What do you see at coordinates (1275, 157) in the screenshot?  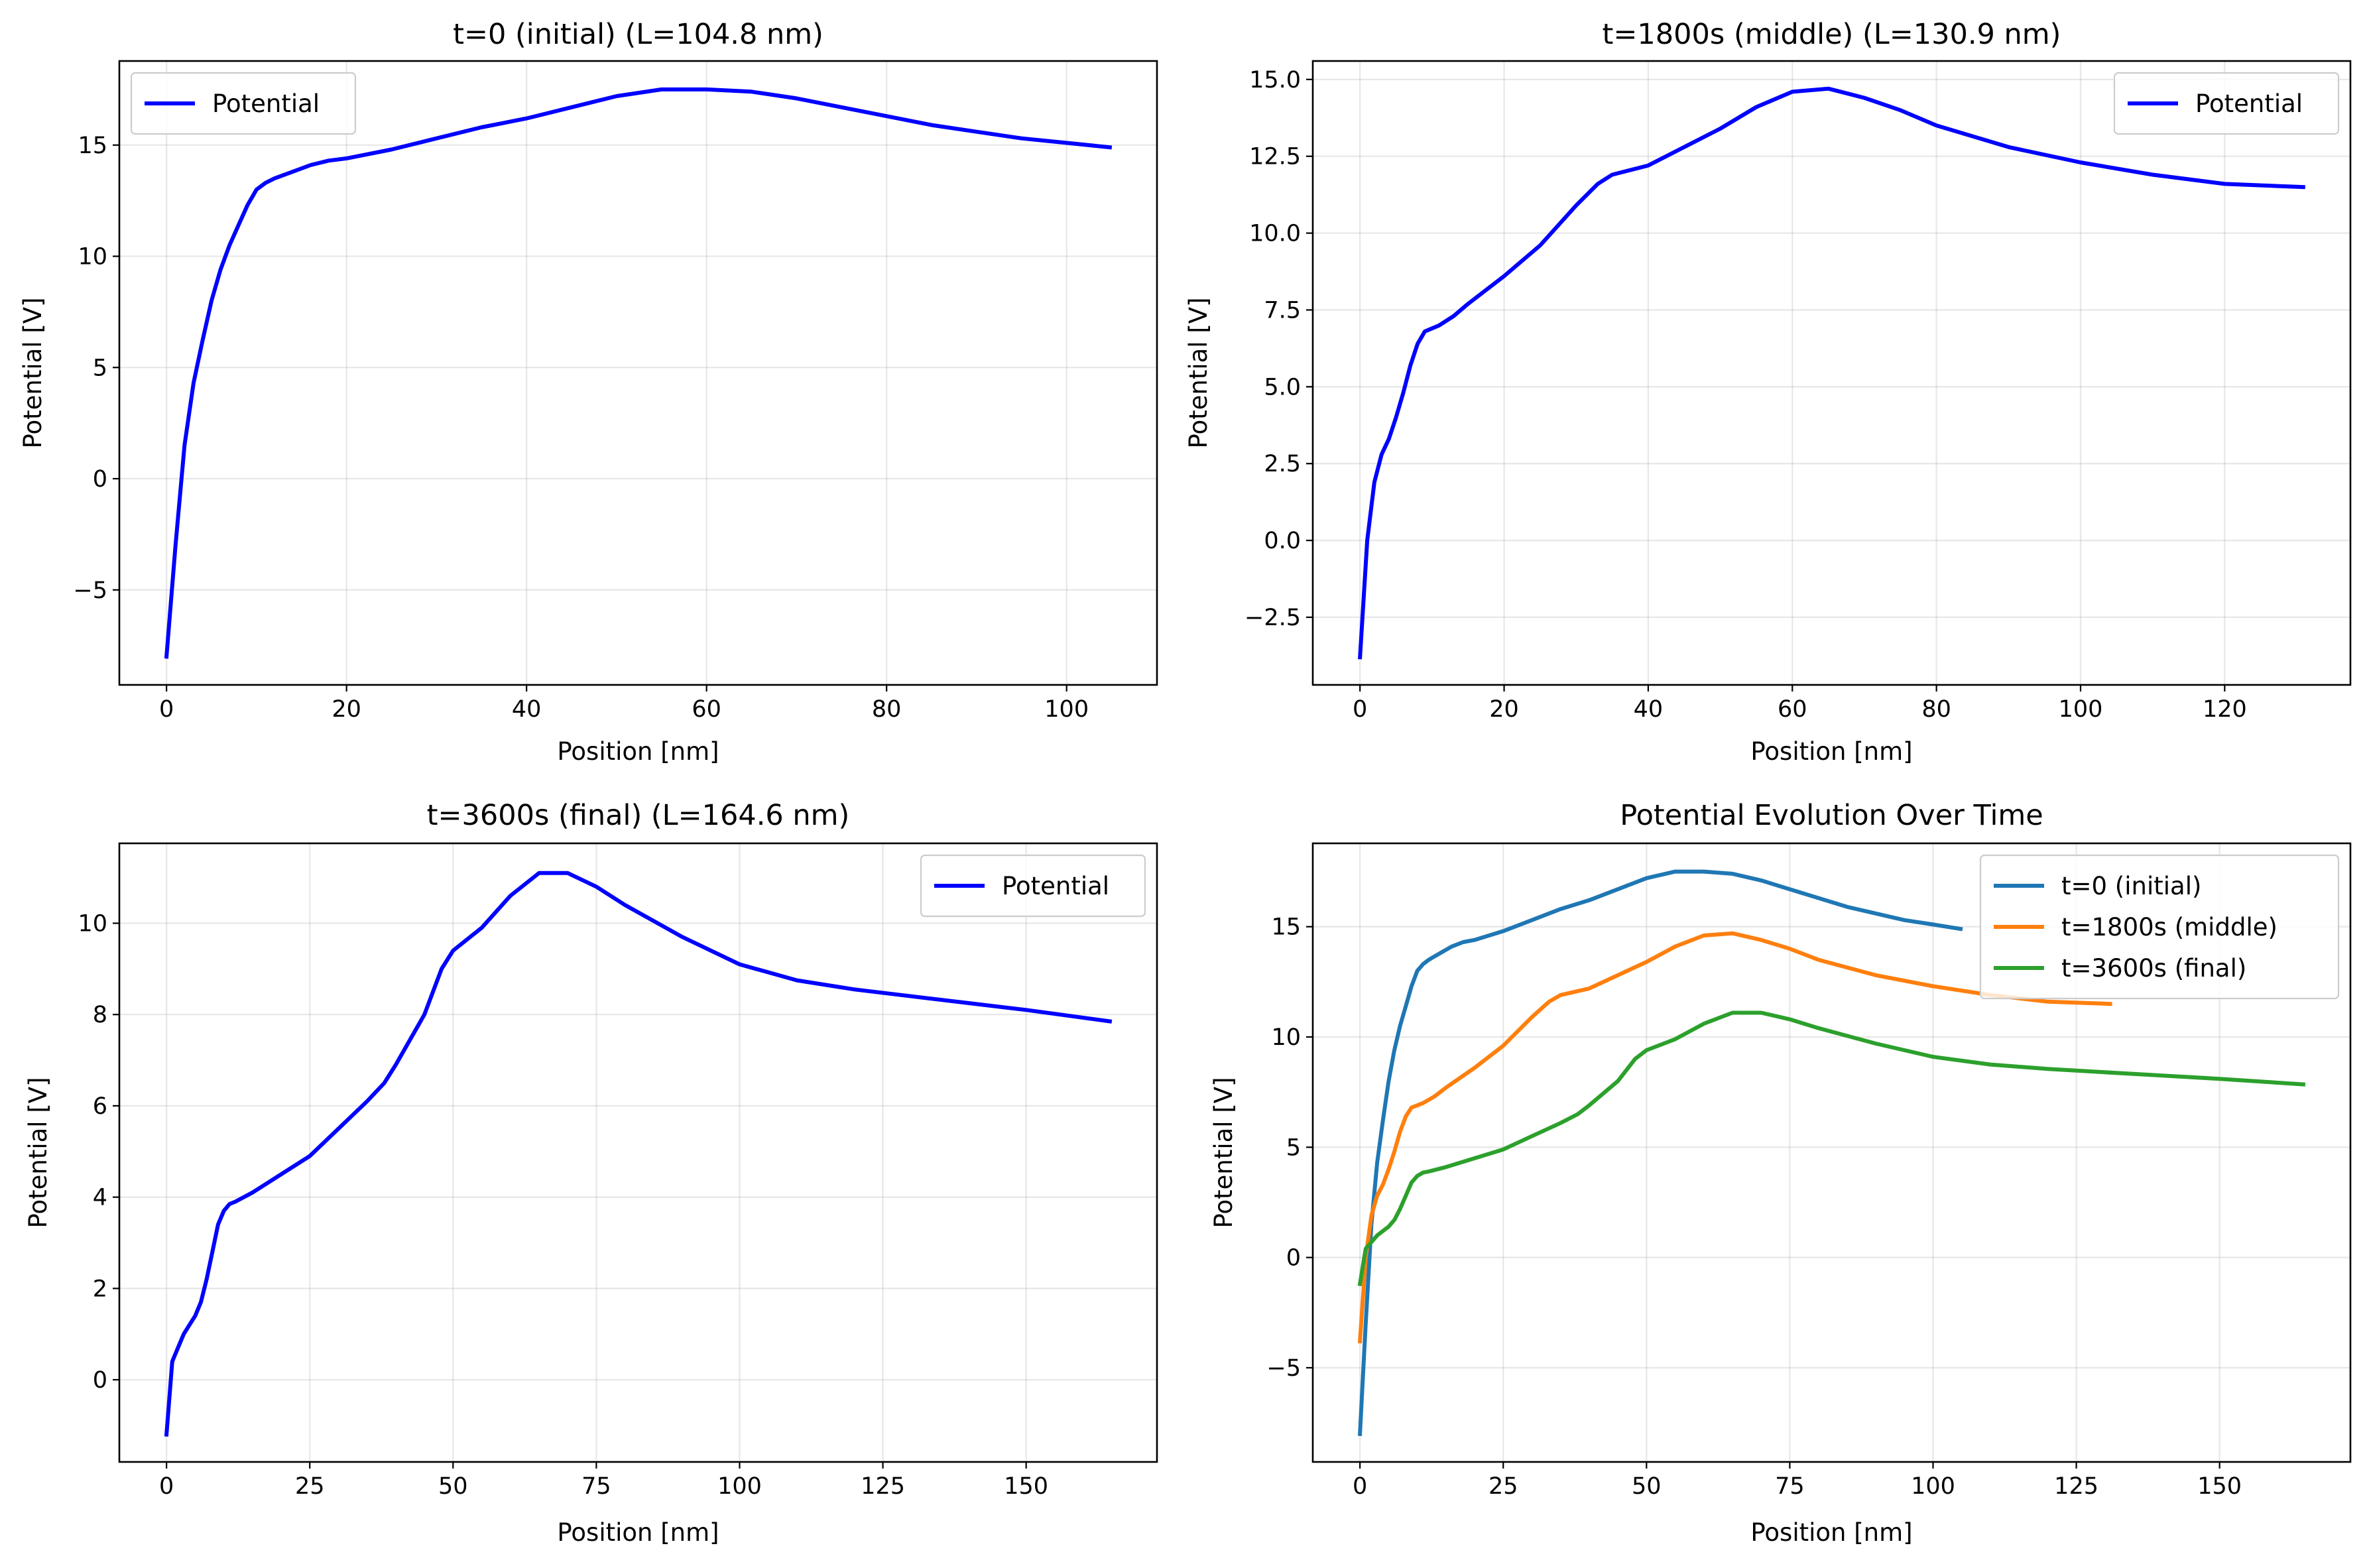 I see `y-tick-label: 12.5` at bounding box center [1275, 157].